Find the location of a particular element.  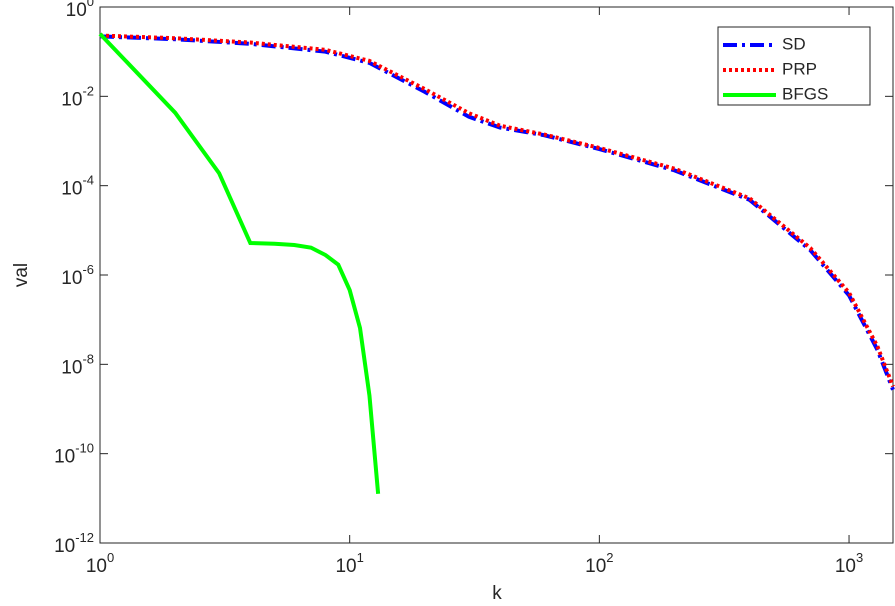

y-axis-label: val is located at coordinates (21, 275).